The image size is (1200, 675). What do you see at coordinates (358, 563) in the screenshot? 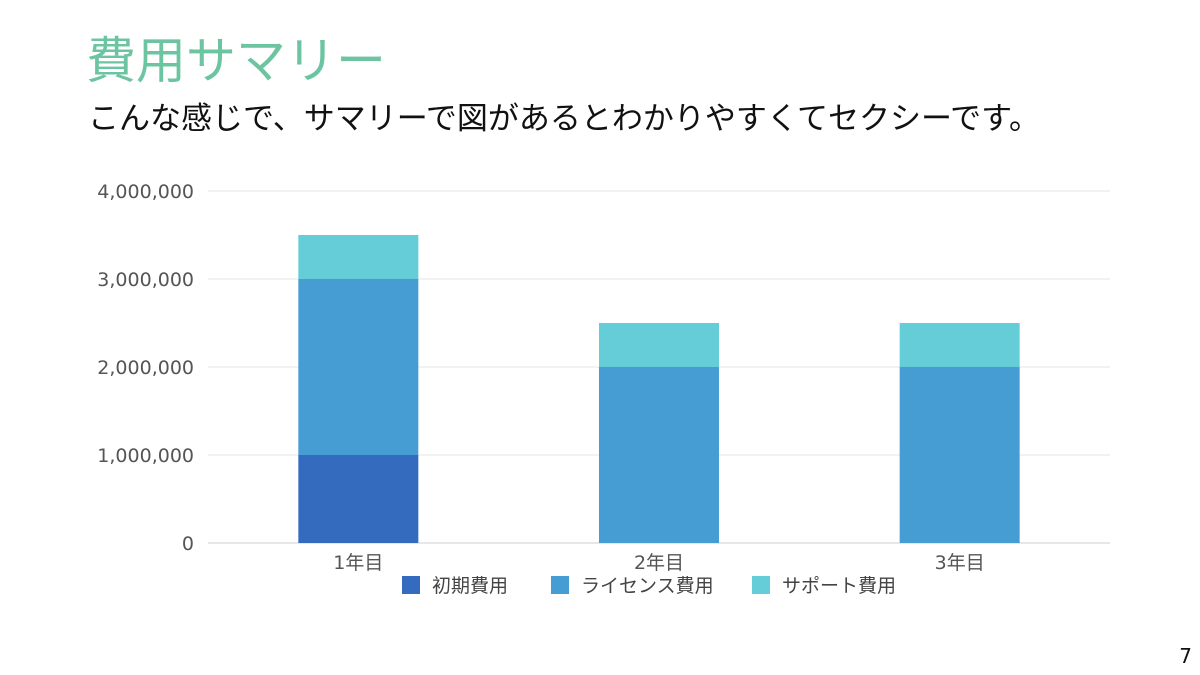
I see `x-tick-label: 1年目` at bounding box center [358, 563].